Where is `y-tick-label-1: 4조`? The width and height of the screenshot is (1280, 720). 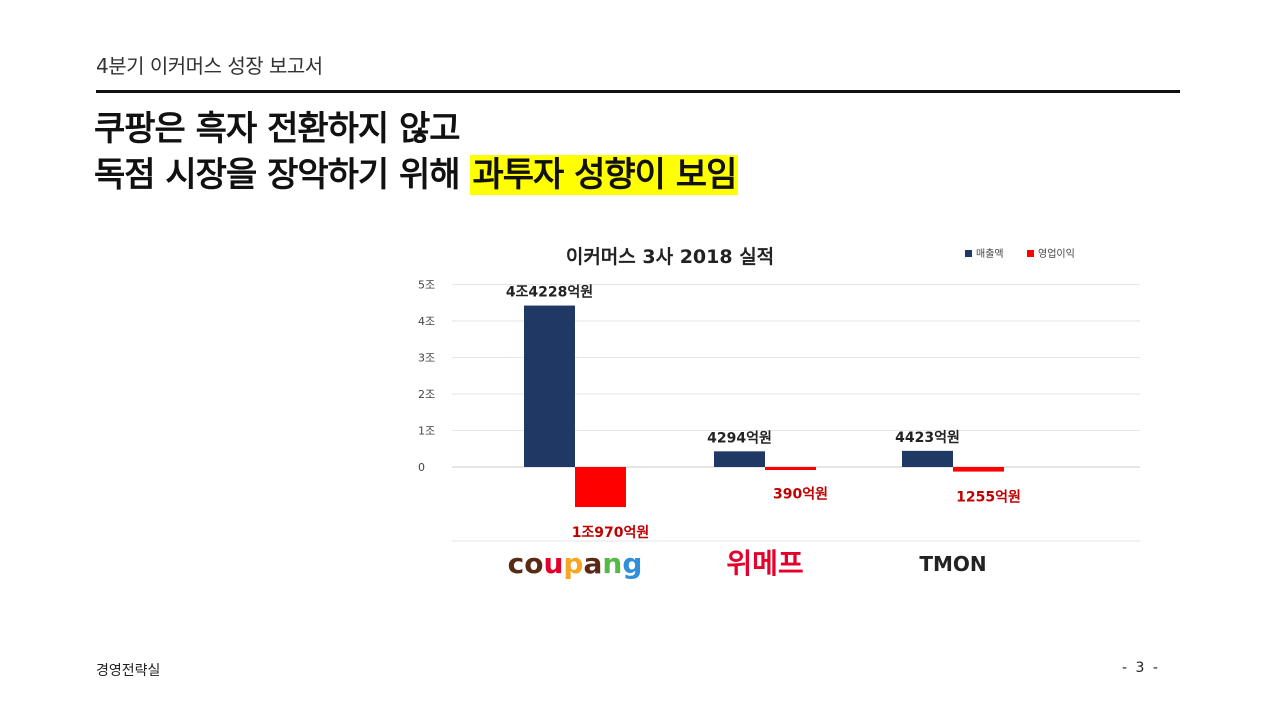 y-tick-label-1: 4조 is located at coordinates (426, 321).